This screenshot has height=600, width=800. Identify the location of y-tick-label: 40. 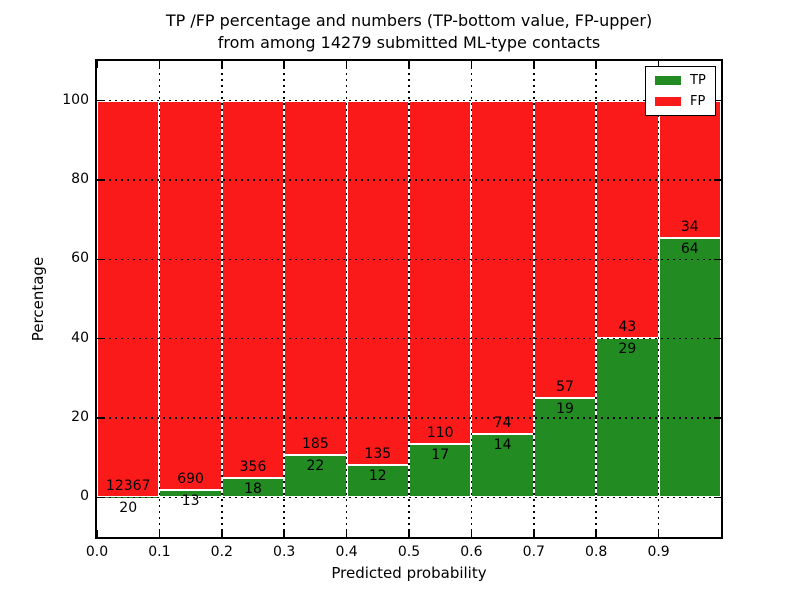
(80, 337).